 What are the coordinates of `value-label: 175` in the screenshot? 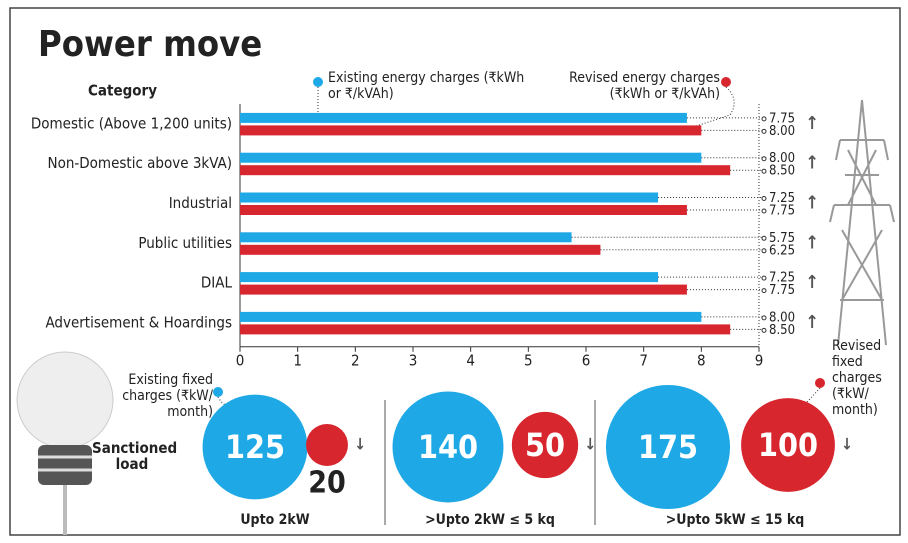 It's located at (668, 447).